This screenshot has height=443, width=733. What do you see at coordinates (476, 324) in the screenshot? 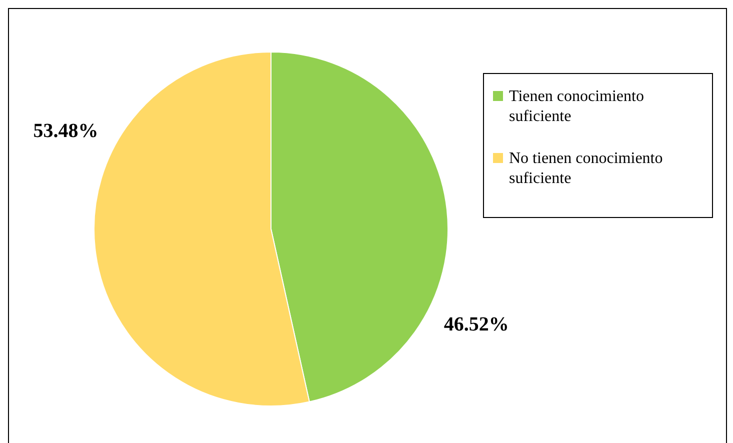
I see `data-label: 46.52%` at bounding box center [476, 324].